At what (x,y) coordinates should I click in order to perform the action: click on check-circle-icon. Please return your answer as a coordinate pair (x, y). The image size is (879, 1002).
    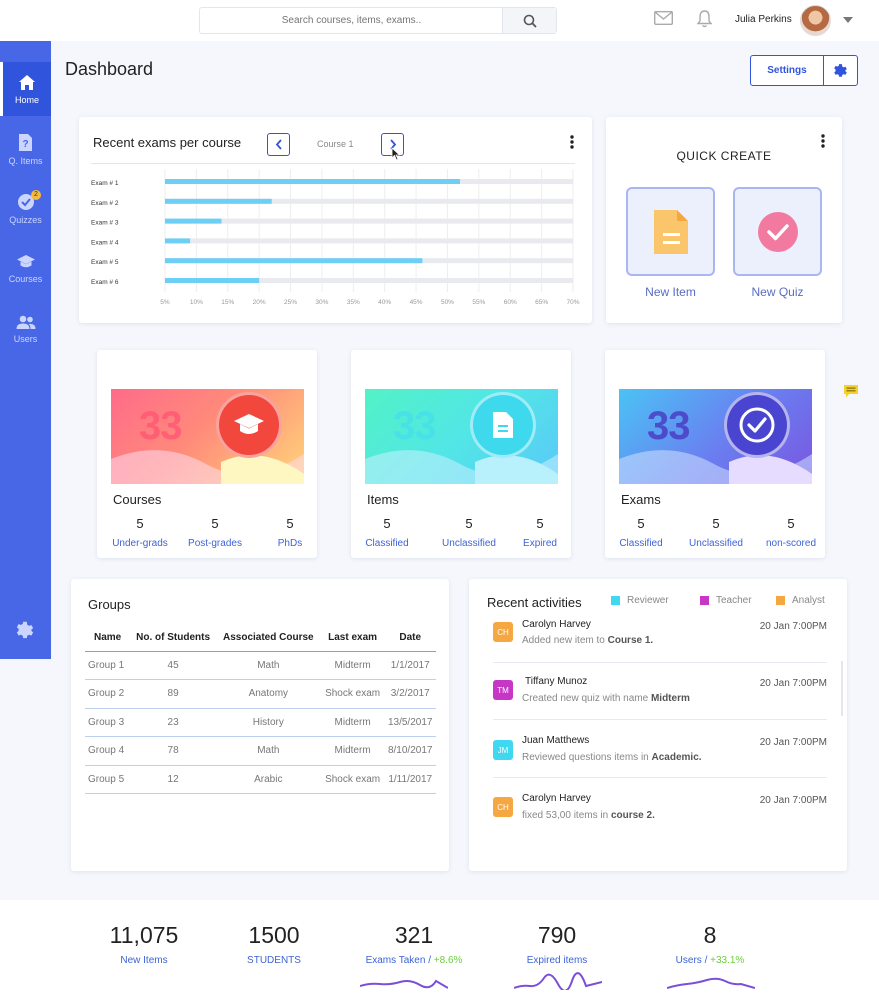
    Looking at the image, I should click on (757, 425).